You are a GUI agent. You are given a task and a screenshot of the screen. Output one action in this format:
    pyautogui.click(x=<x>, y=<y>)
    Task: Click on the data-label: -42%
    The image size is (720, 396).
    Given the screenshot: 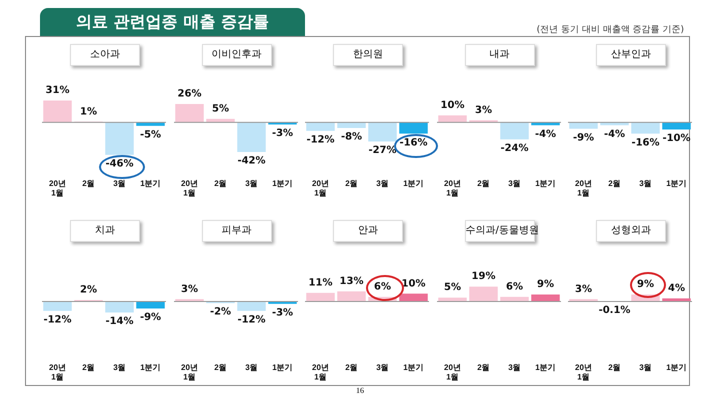 What is the action you would take?
    pyautogui.click(x=251, y=161)
    